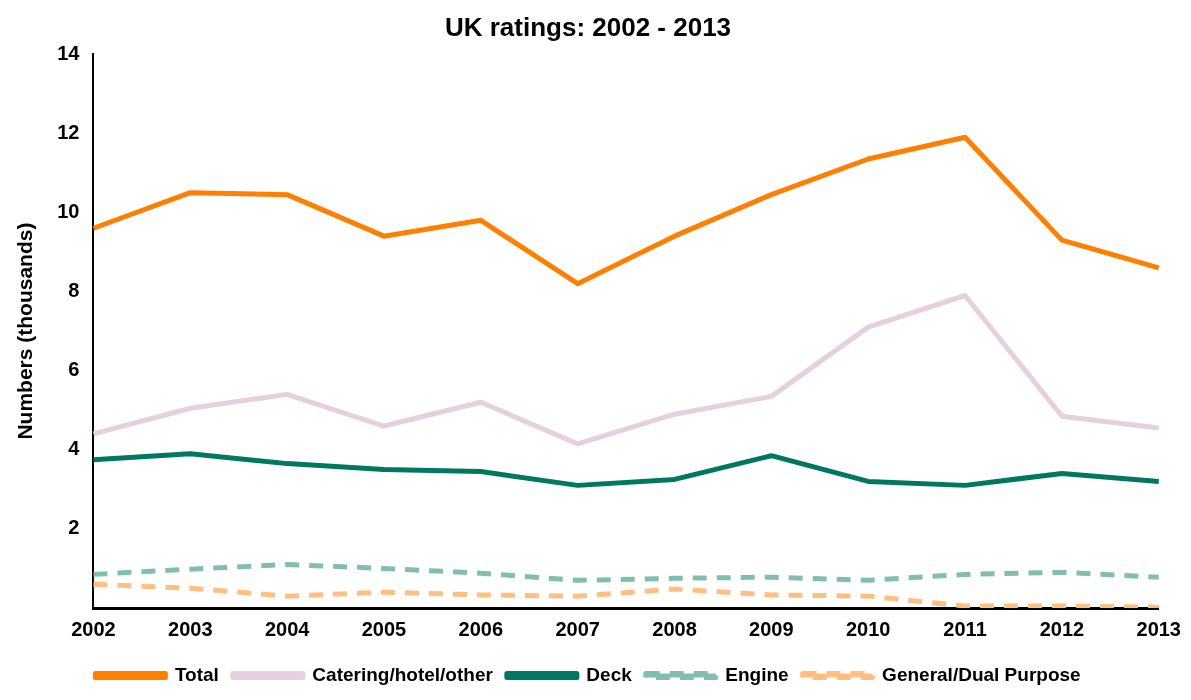 The width and height of the screenshot is (1191, 700). Describe the element at coordinates (757, 674) in the screenshot. I see `legend-label: Engine` at that location.